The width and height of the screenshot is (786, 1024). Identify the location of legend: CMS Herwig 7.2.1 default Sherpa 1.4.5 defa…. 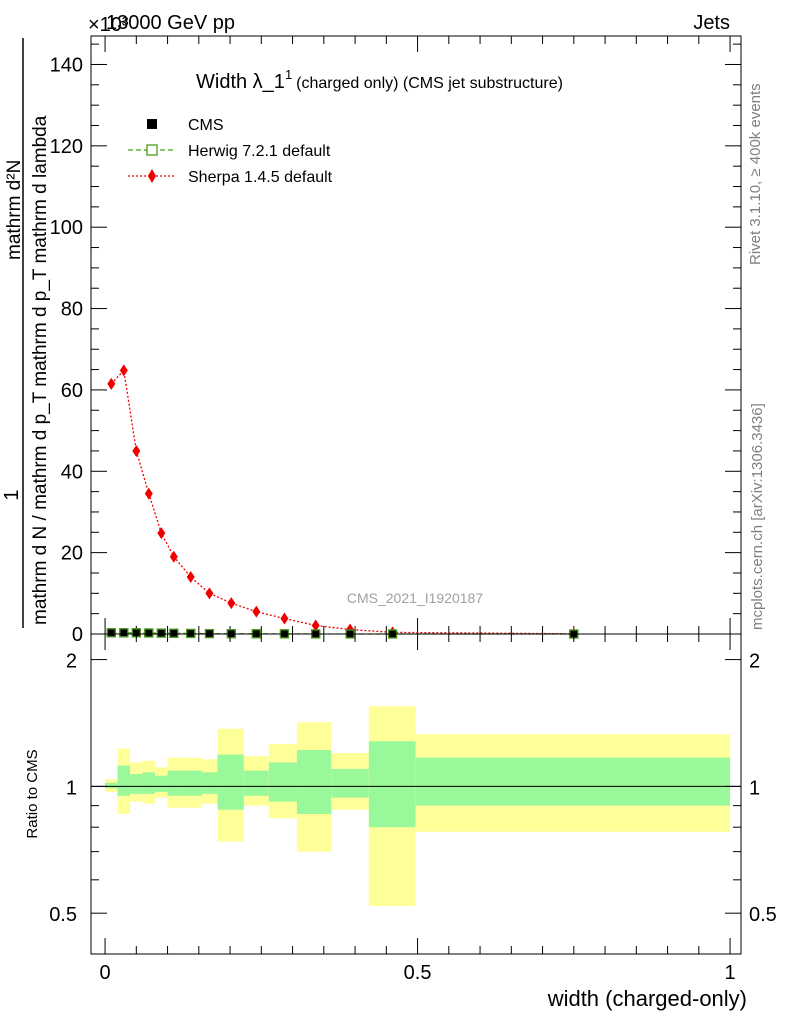
(230, 151).